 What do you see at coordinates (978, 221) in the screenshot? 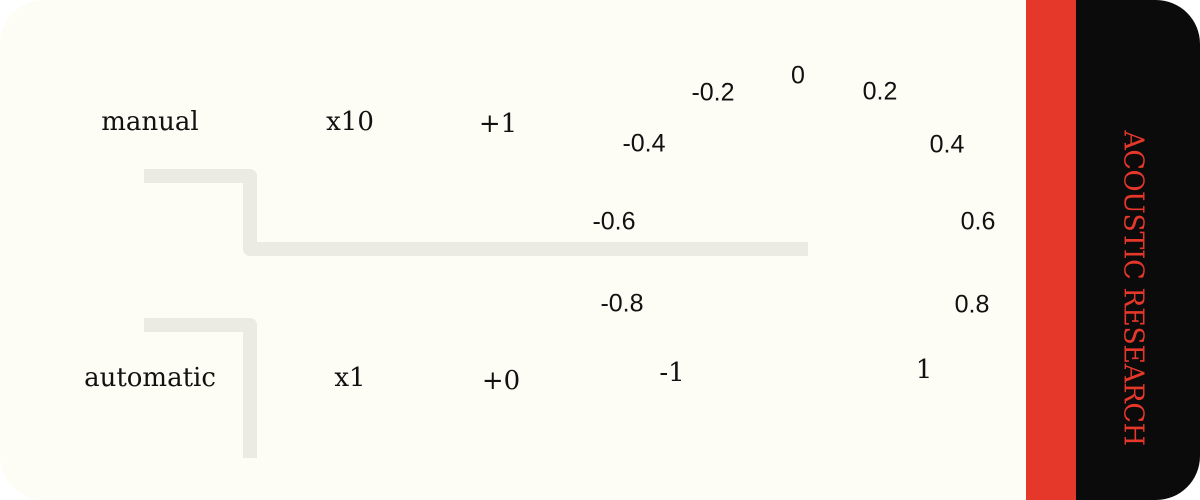
I see `dial-label: 0.6` at bounding box center [978, 221].